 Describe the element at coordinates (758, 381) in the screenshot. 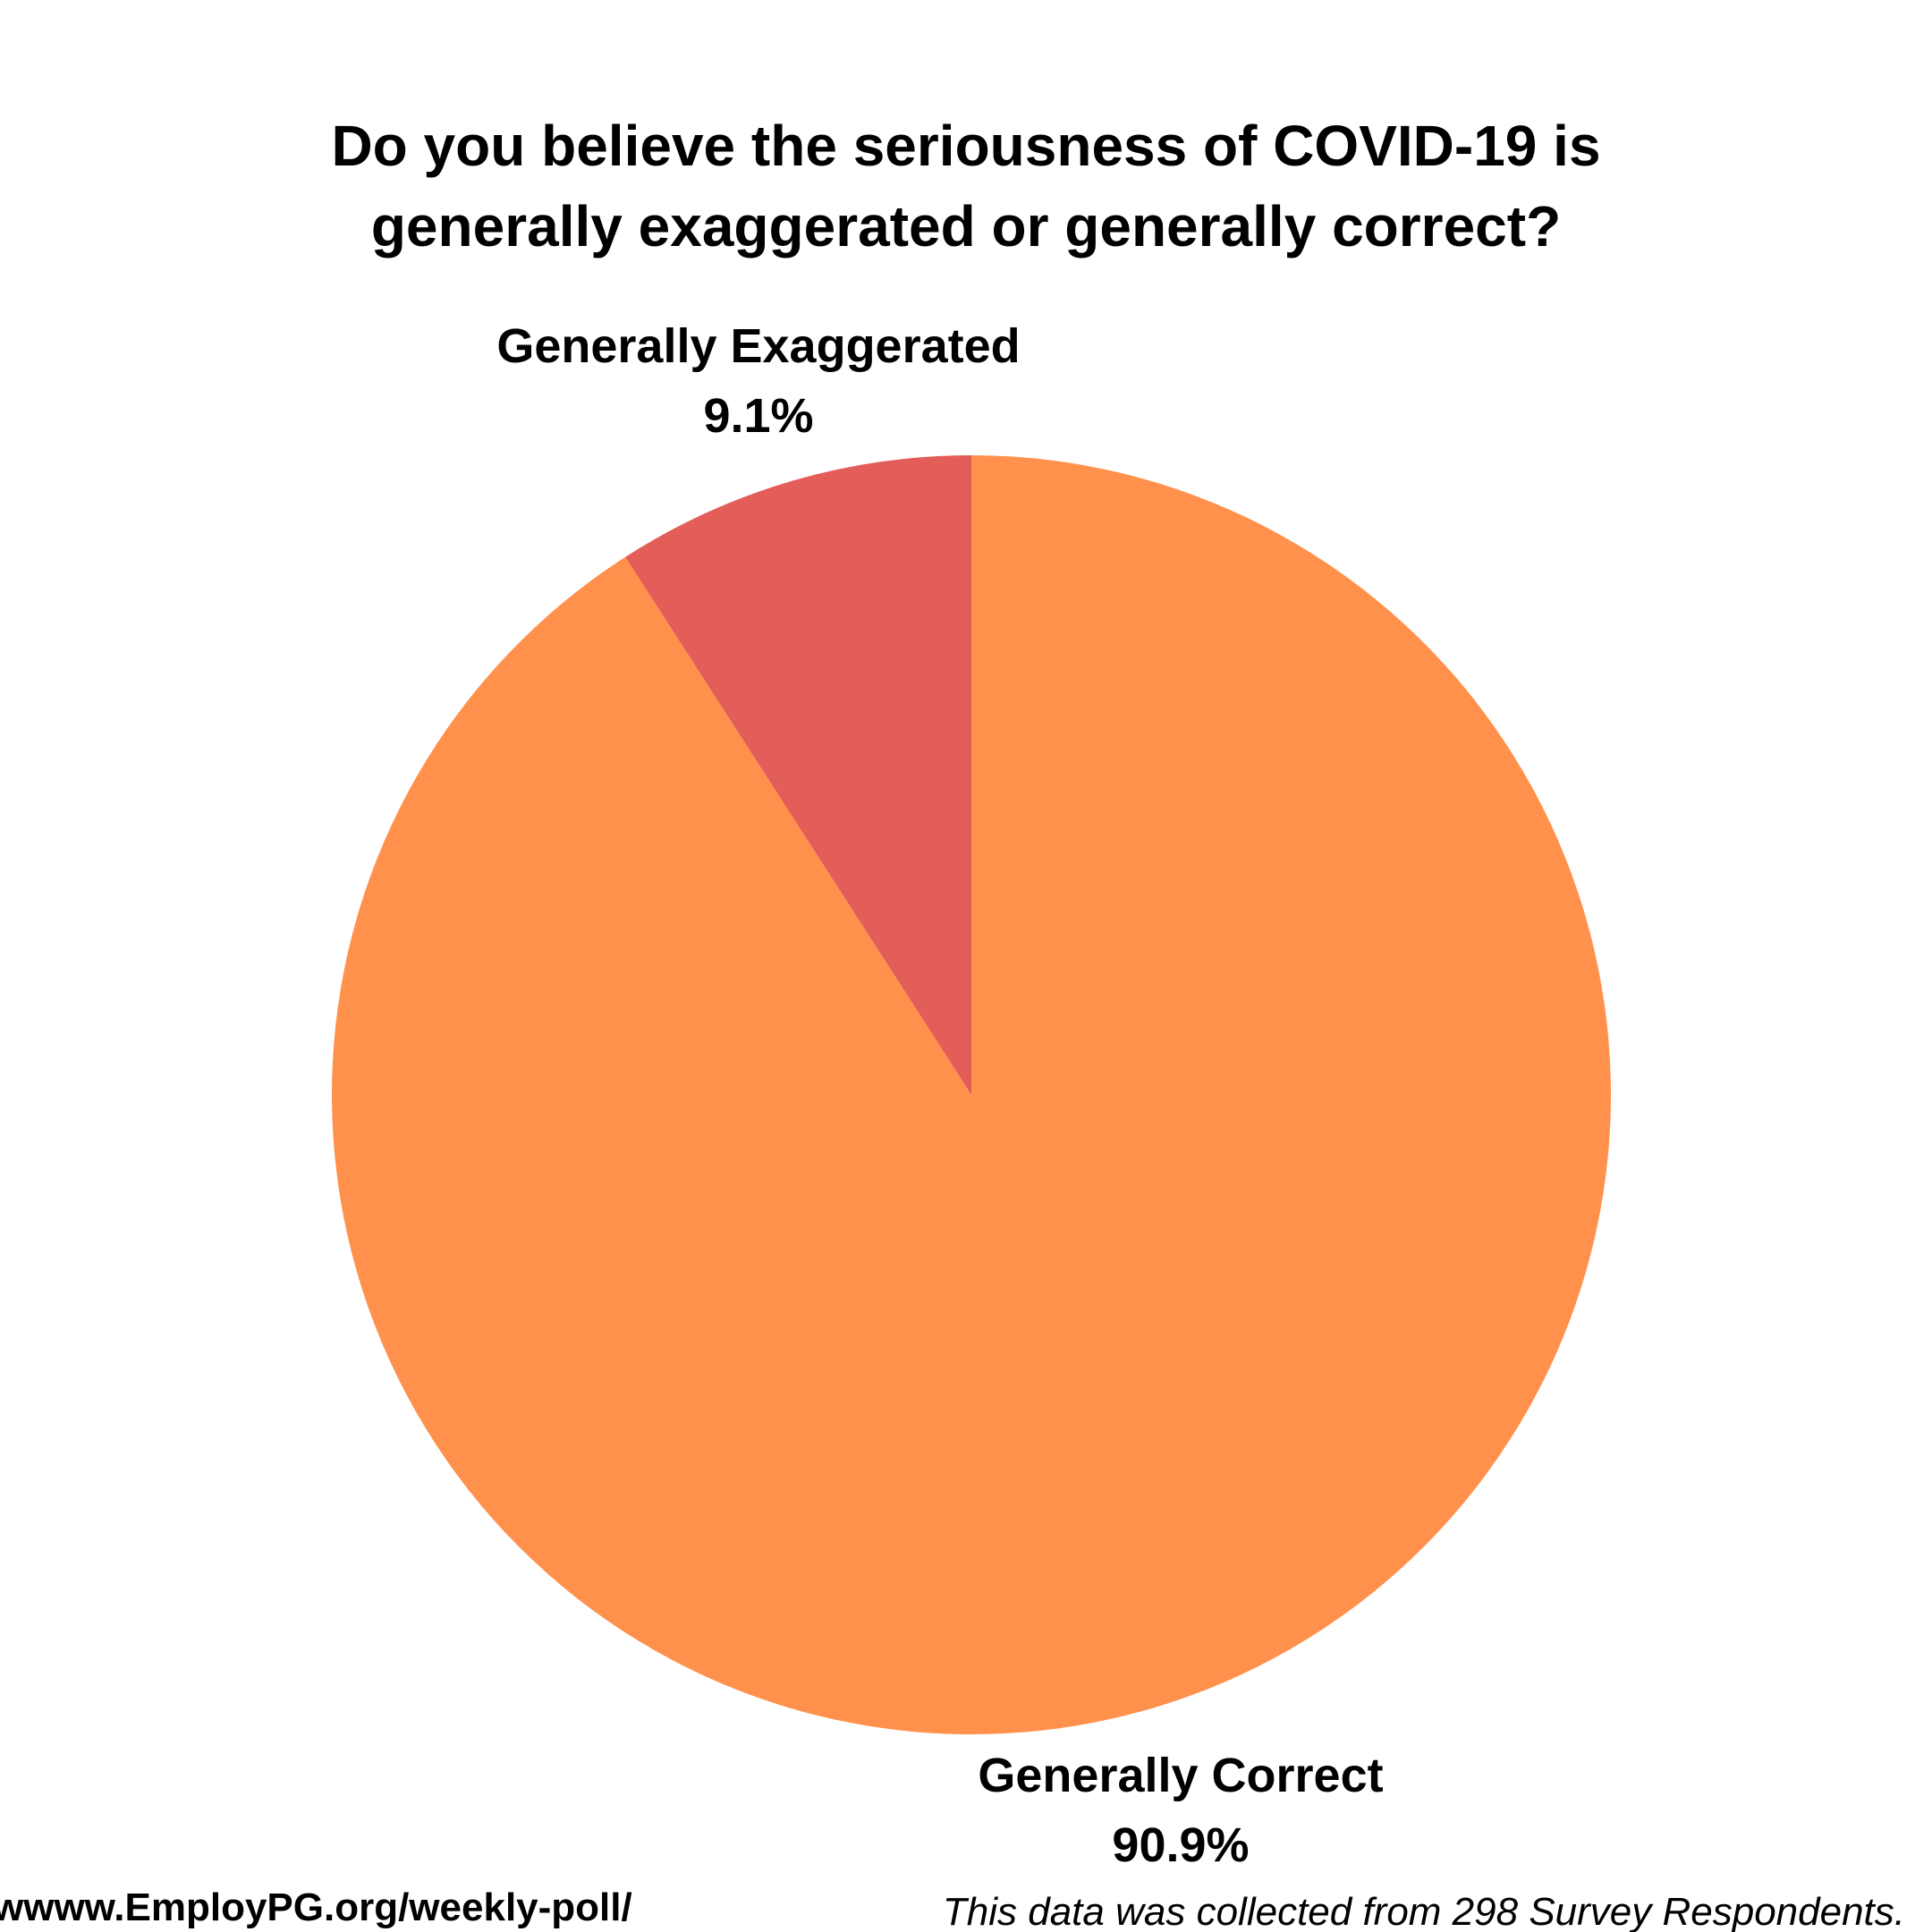

I see `slice-label-generally-exaggerated: Generally Exaggerated 9.1%` at that location.